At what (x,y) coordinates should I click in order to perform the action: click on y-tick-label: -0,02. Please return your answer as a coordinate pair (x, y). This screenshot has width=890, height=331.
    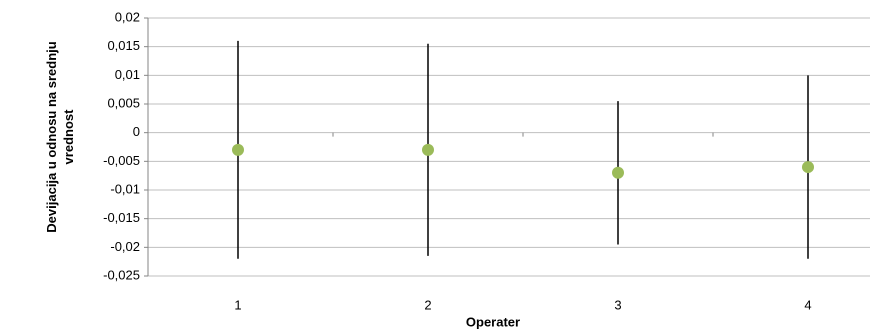
    Looking at the image, I should click on (125, 246).